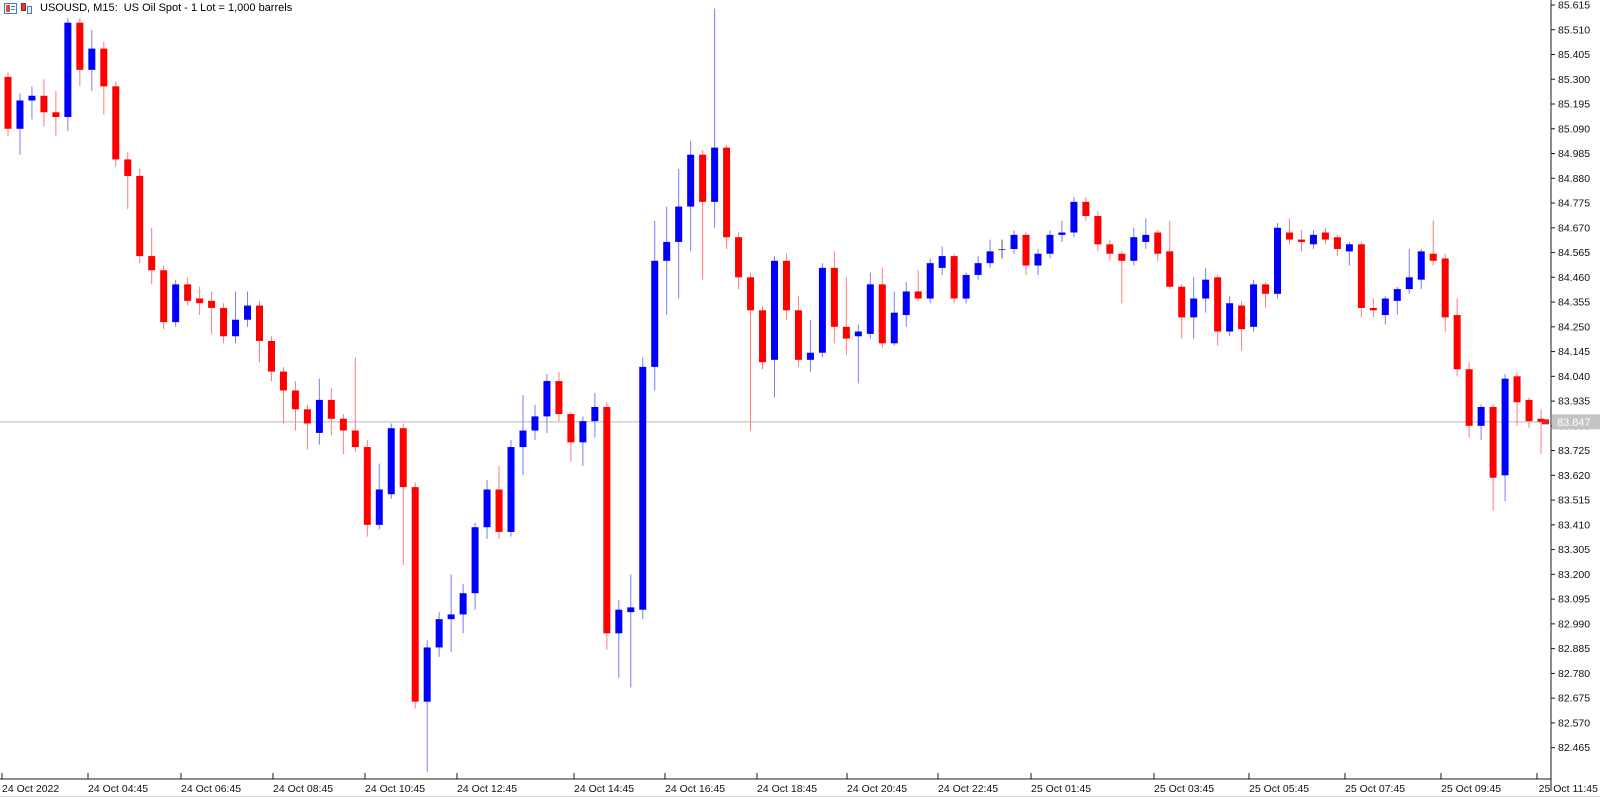  What do you see at coordinates (1576, 422) in the screenshot?
I see `current-price-tag` at bounding box center [1576, 422].